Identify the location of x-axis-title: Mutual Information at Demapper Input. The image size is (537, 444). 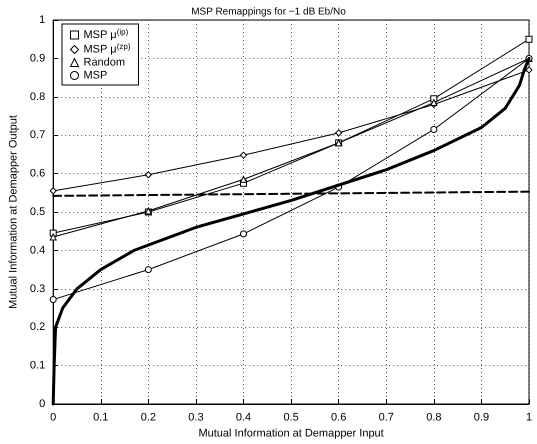
(291, 433).